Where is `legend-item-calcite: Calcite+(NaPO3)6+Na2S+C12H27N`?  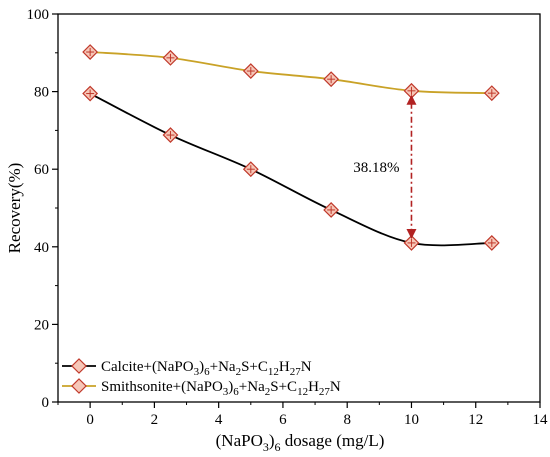
legend-item-calcite: Calcite+(NaPO3)6+Na2S+C12H27N is located at coordinates (187, 368).